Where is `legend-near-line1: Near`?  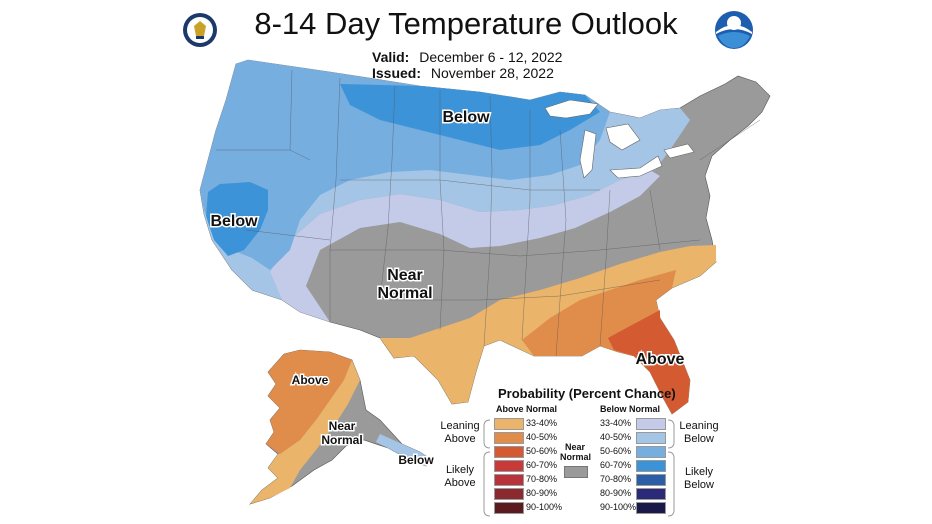 legend-near-line1: Near is located at coordinates (574, 447).